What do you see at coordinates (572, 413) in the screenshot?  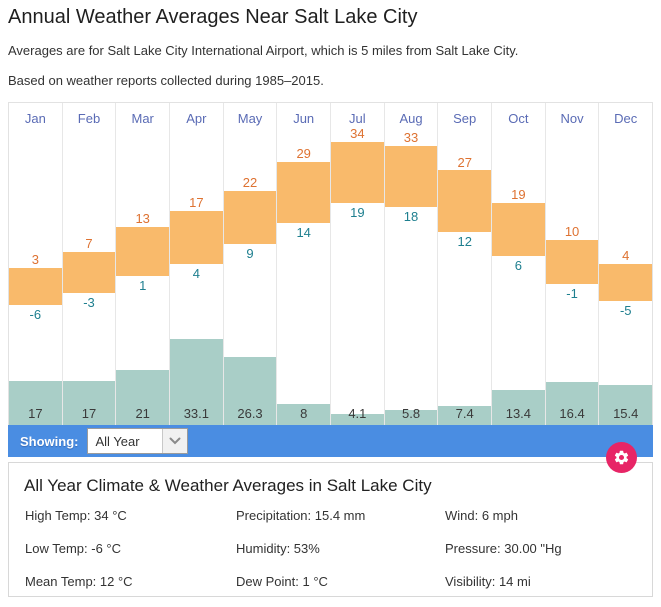 I see `precipitation-value: 16.4` at bounding box center [572, 413].